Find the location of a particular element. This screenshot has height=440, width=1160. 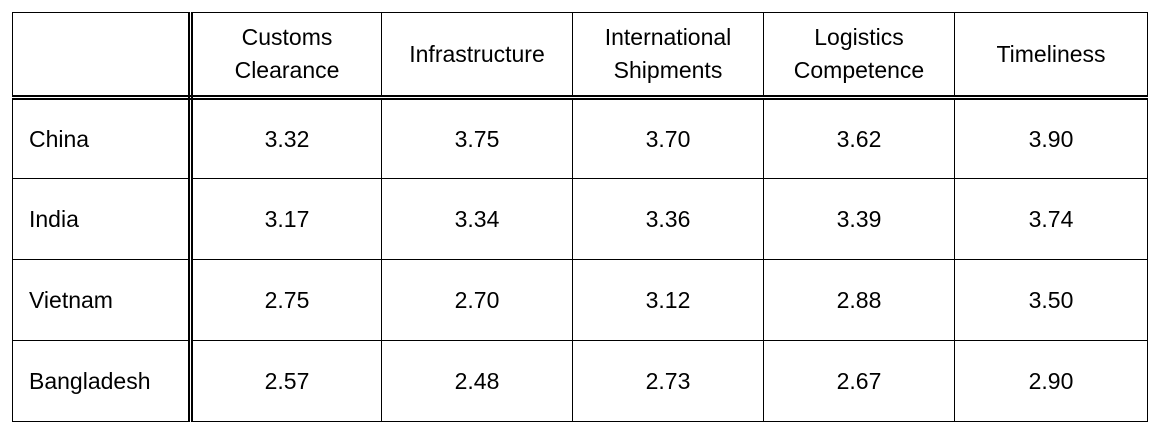

table-cell: 2.75 is located at coordinates (286, 300).